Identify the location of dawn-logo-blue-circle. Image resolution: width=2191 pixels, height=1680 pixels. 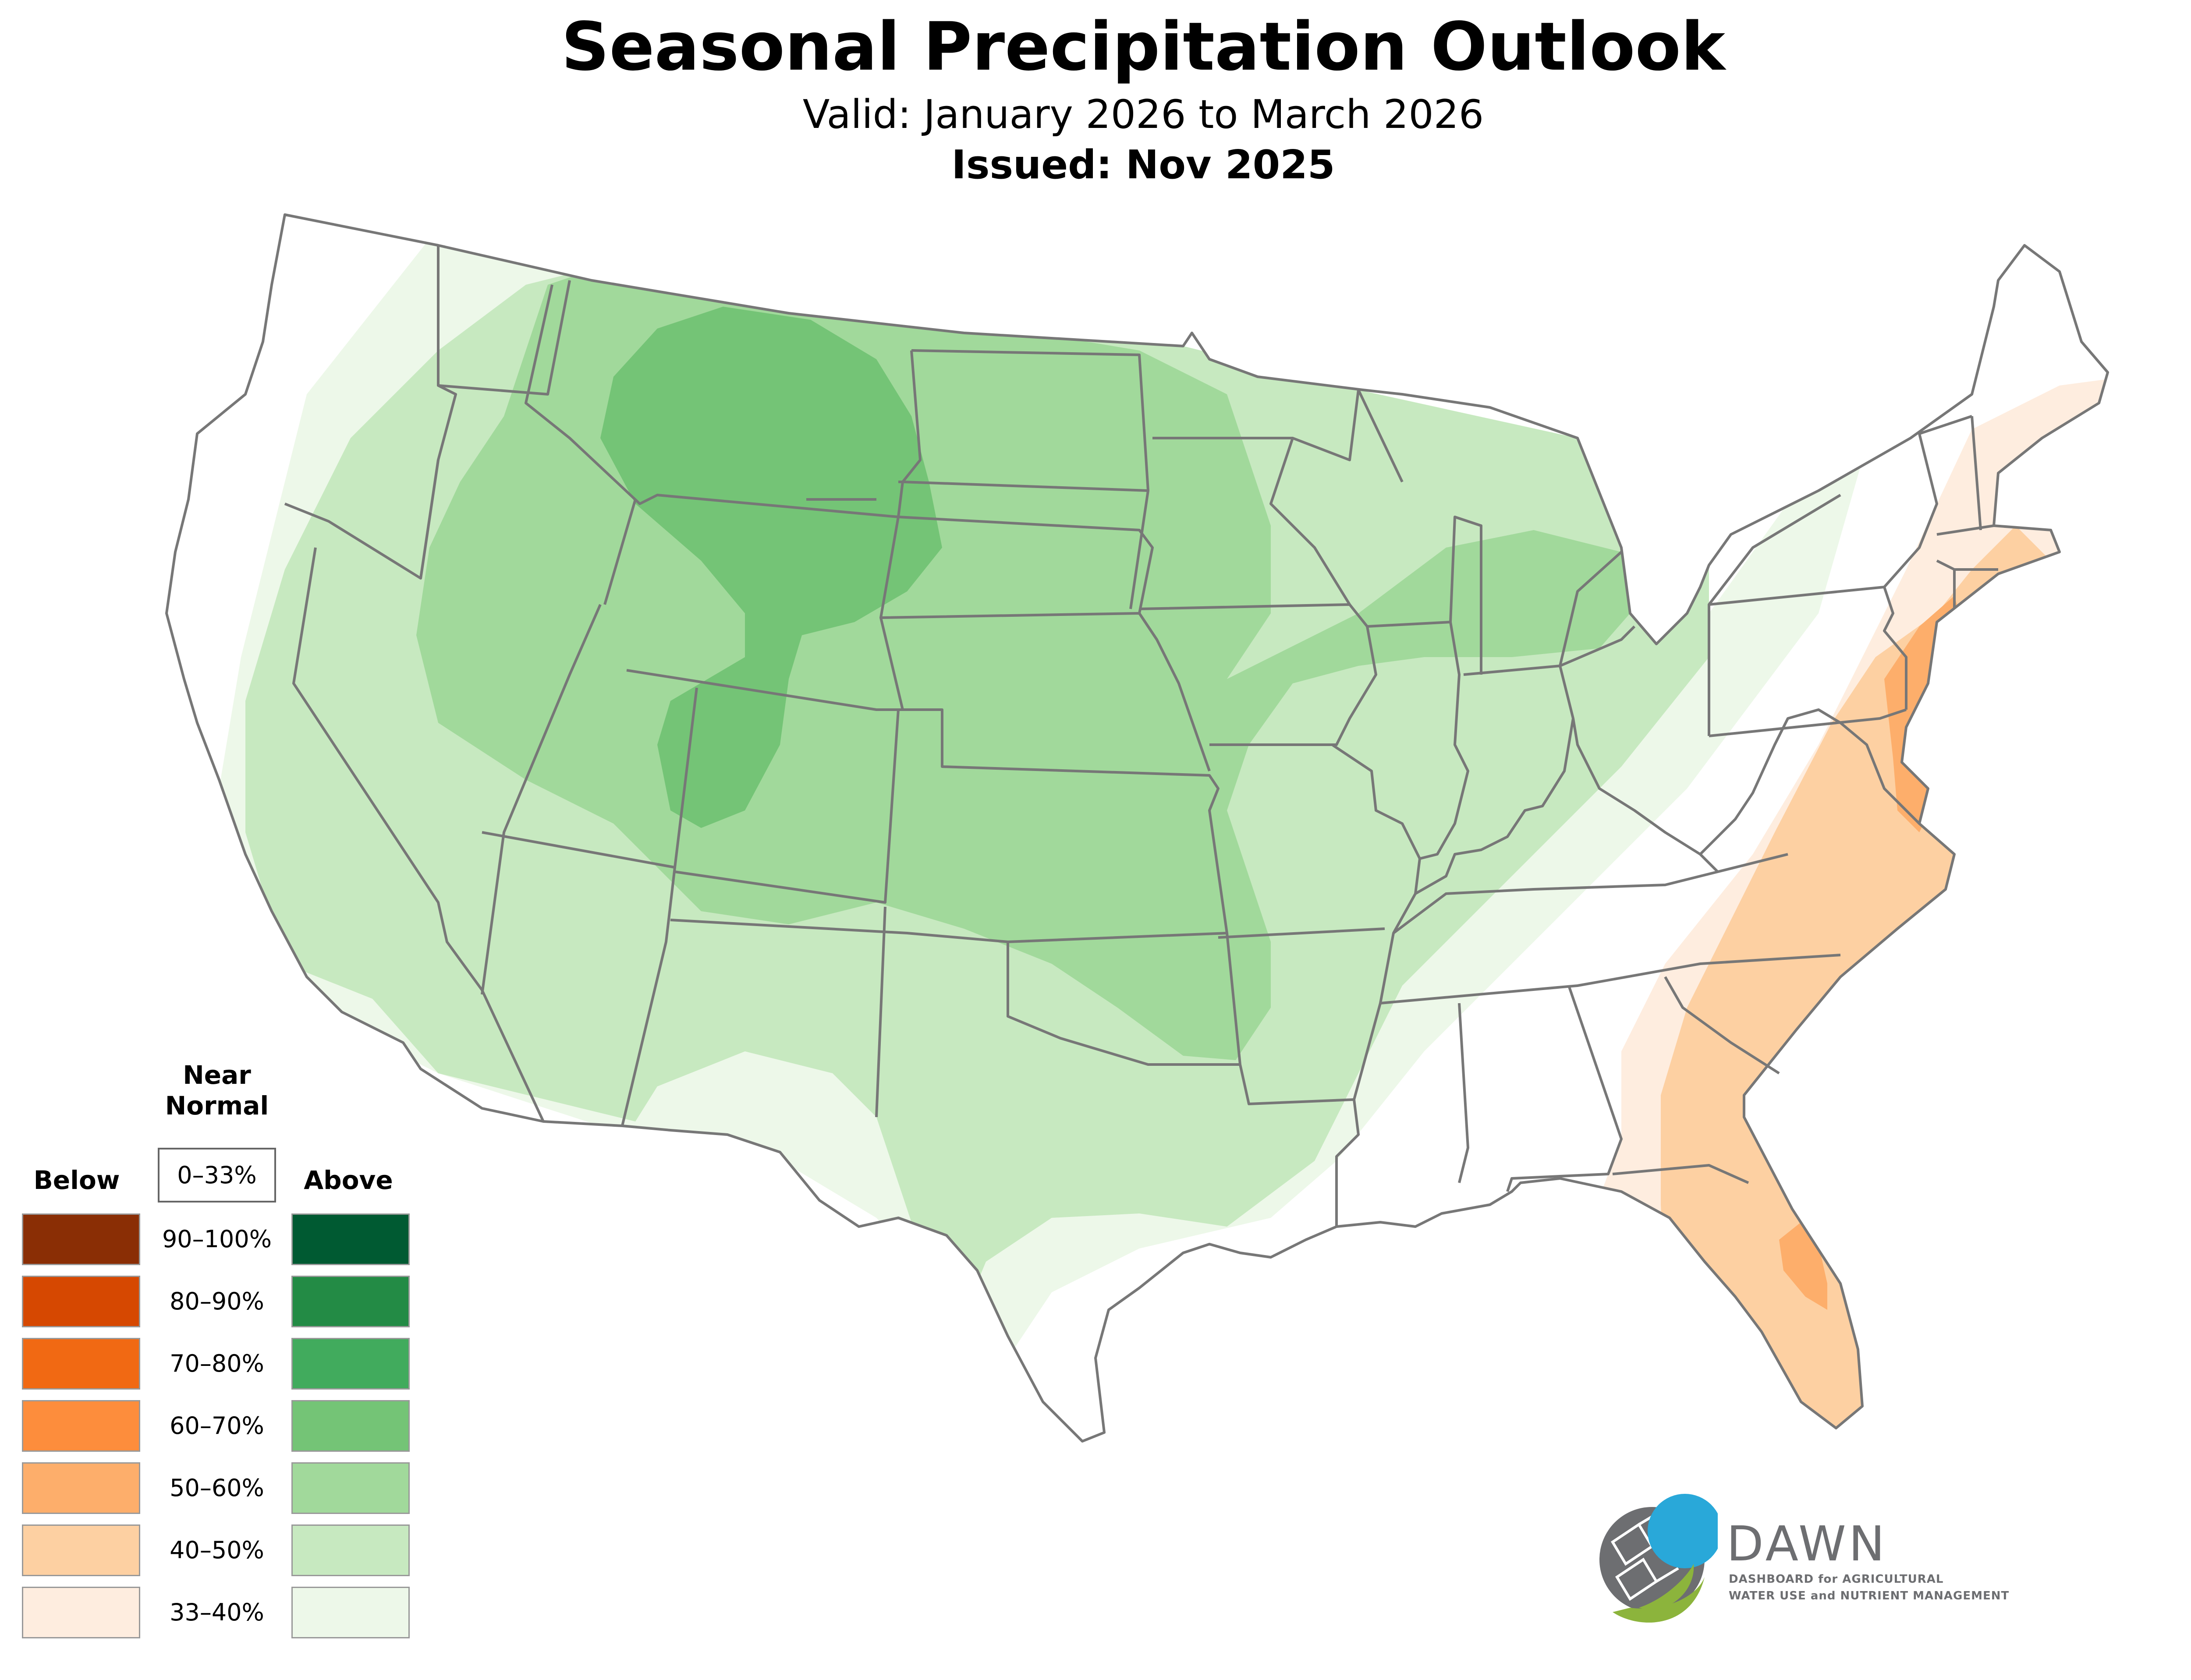
(1685, 1531).